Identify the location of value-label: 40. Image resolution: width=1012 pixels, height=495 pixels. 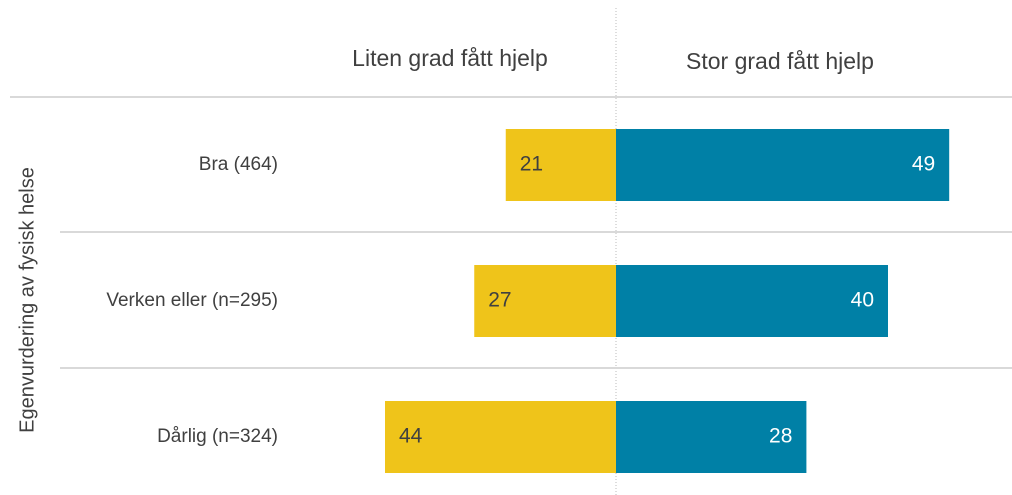
(862, 300).